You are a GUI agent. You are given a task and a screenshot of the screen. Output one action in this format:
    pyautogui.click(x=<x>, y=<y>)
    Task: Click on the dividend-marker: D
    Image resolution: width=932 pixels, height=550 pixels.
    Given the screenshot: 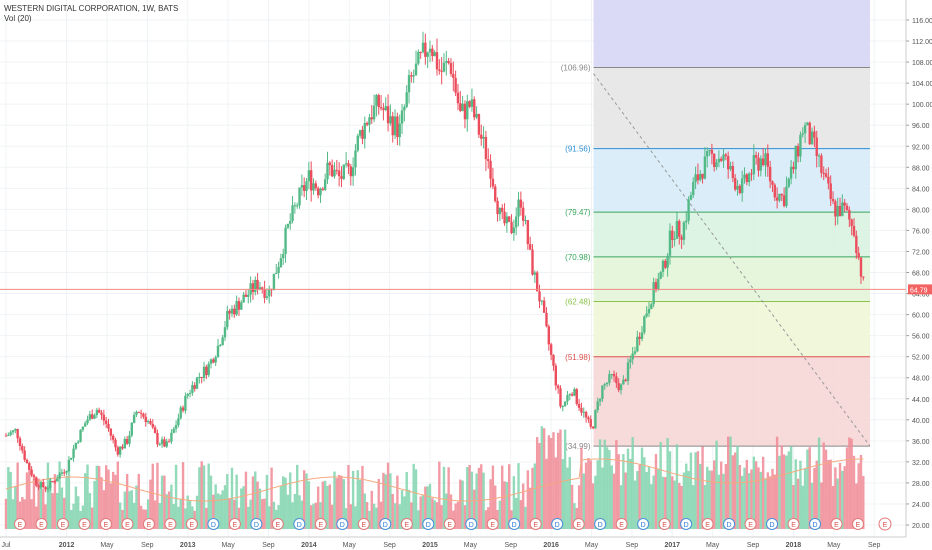 What is the action you would take?
    pyautogui.click(x=471, y=524)
    